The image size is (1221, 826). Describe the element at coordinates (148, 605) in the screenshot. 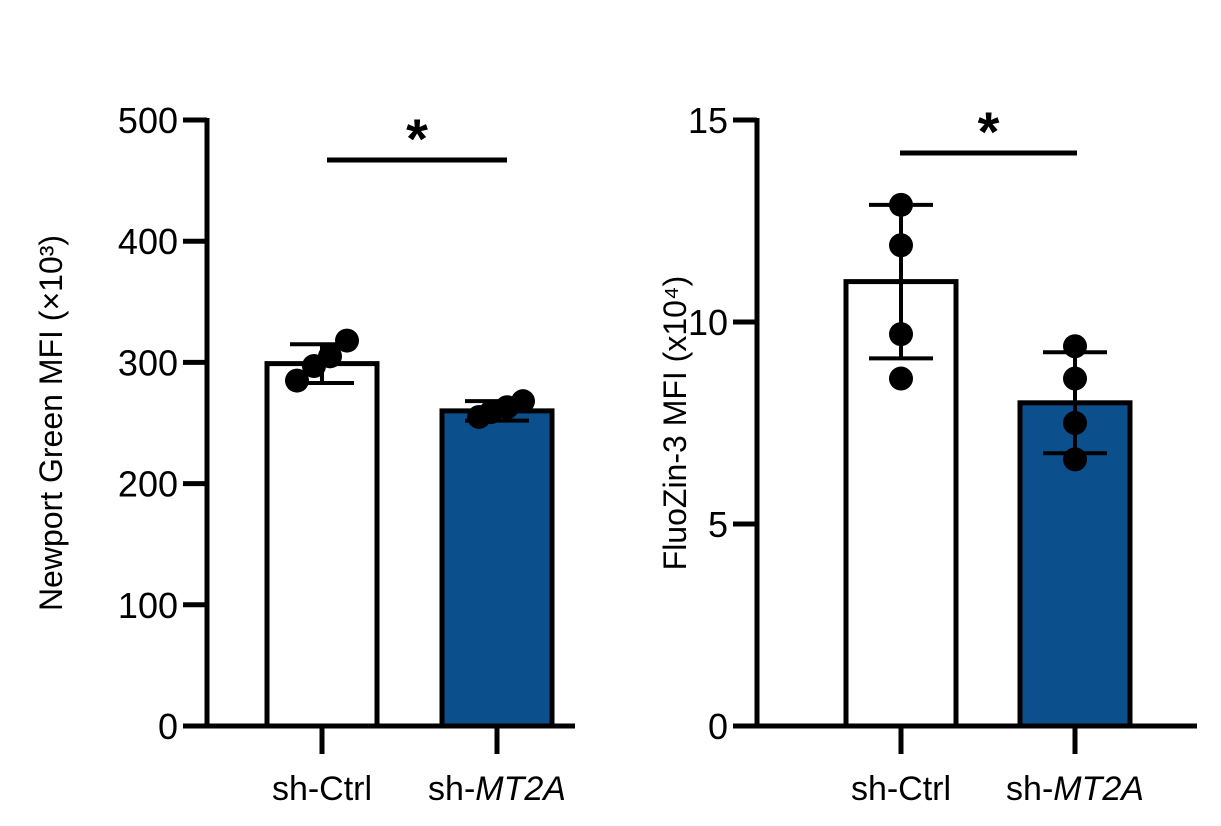

I see `y-tick-label: 100` at that location.